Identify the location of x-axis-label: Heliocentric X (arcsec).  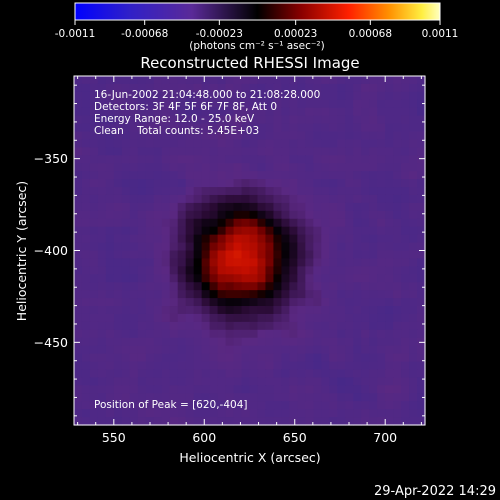
(249, 457).